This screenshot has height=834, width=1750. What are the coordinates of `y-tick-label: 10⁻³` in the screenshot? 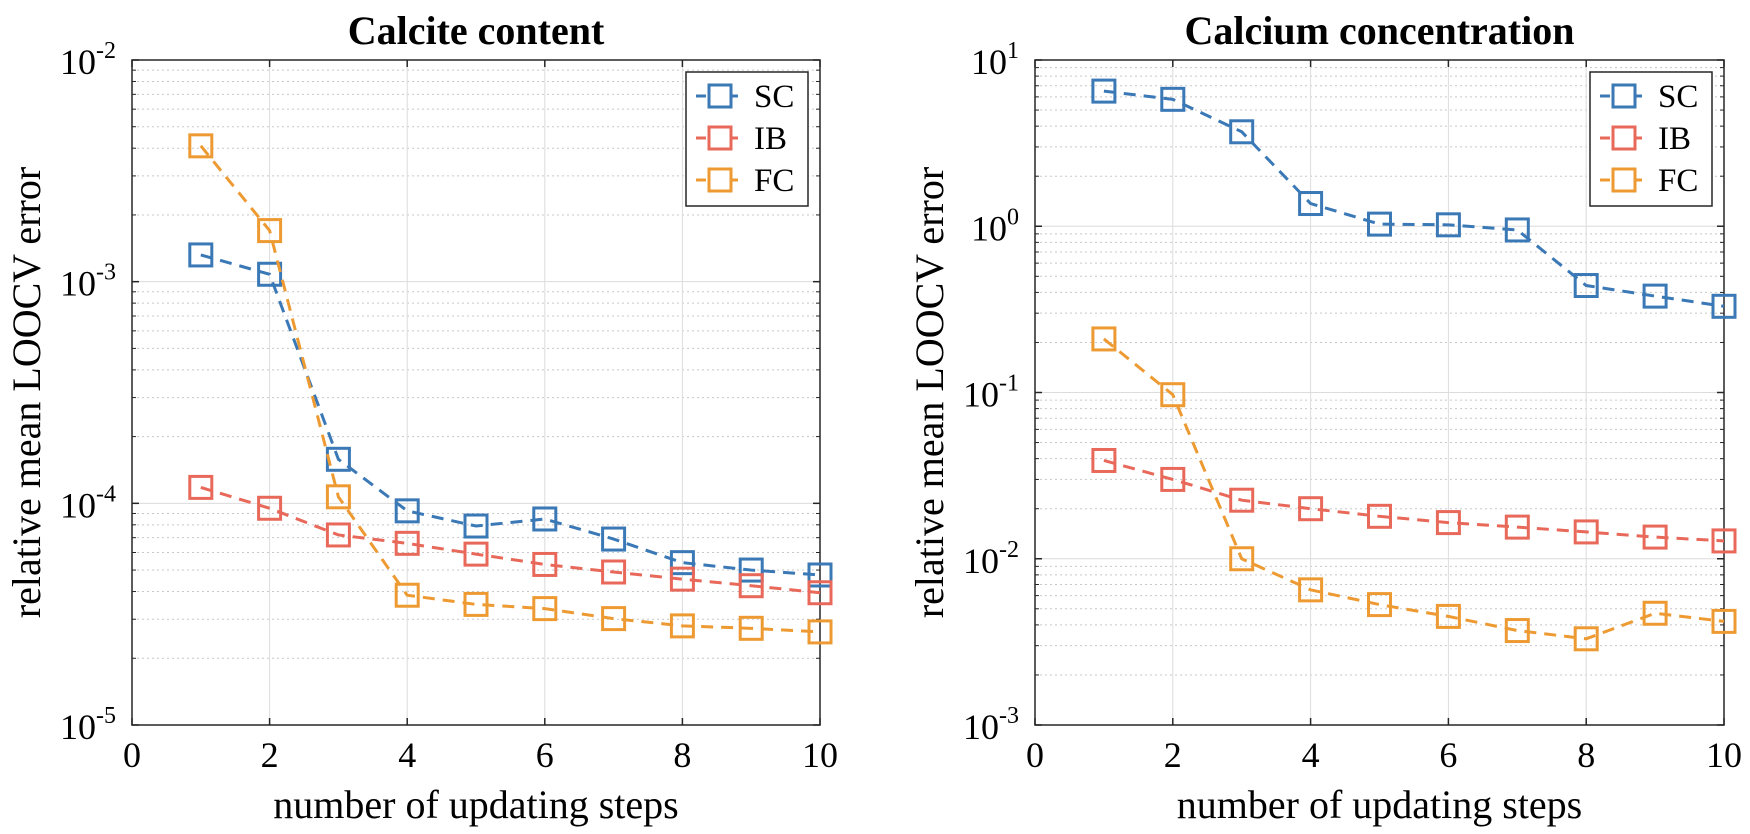 It's located at (88, 282).